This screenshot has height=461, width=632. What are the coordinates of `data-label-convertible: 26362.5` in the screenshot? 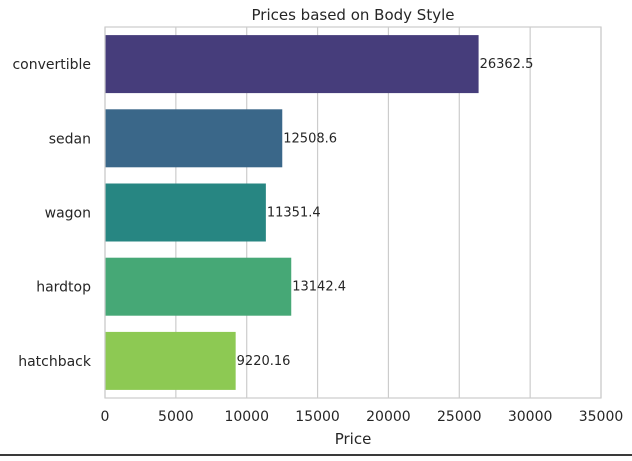 It's located at (507, 64).